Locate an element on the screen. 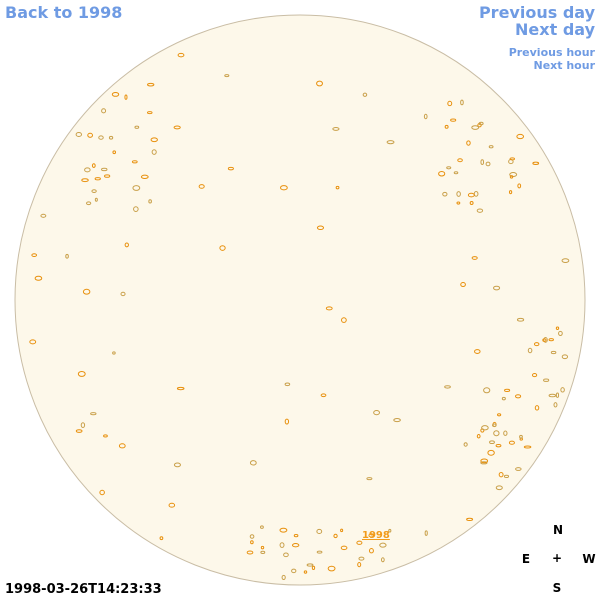  previous-hour-link: Previous hour is located at coordinates (551, 52).